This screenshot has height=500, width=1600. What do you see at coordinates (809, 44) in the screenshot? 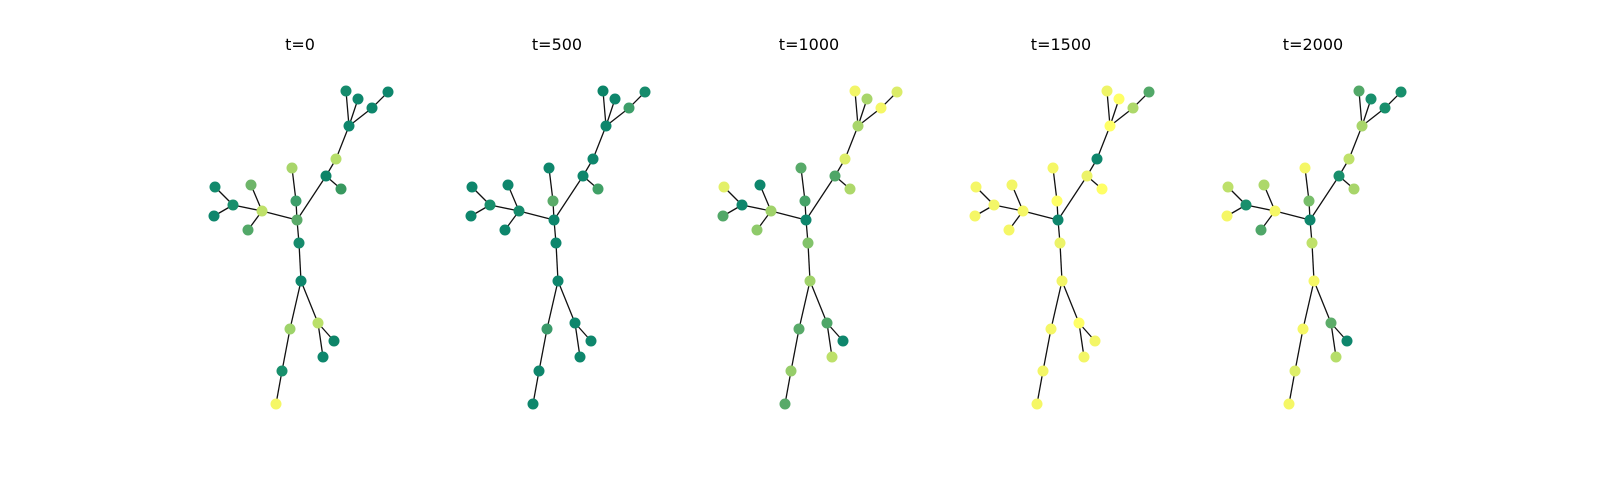
I see `panel-title: t=1000` at bounding box center [809, 44].